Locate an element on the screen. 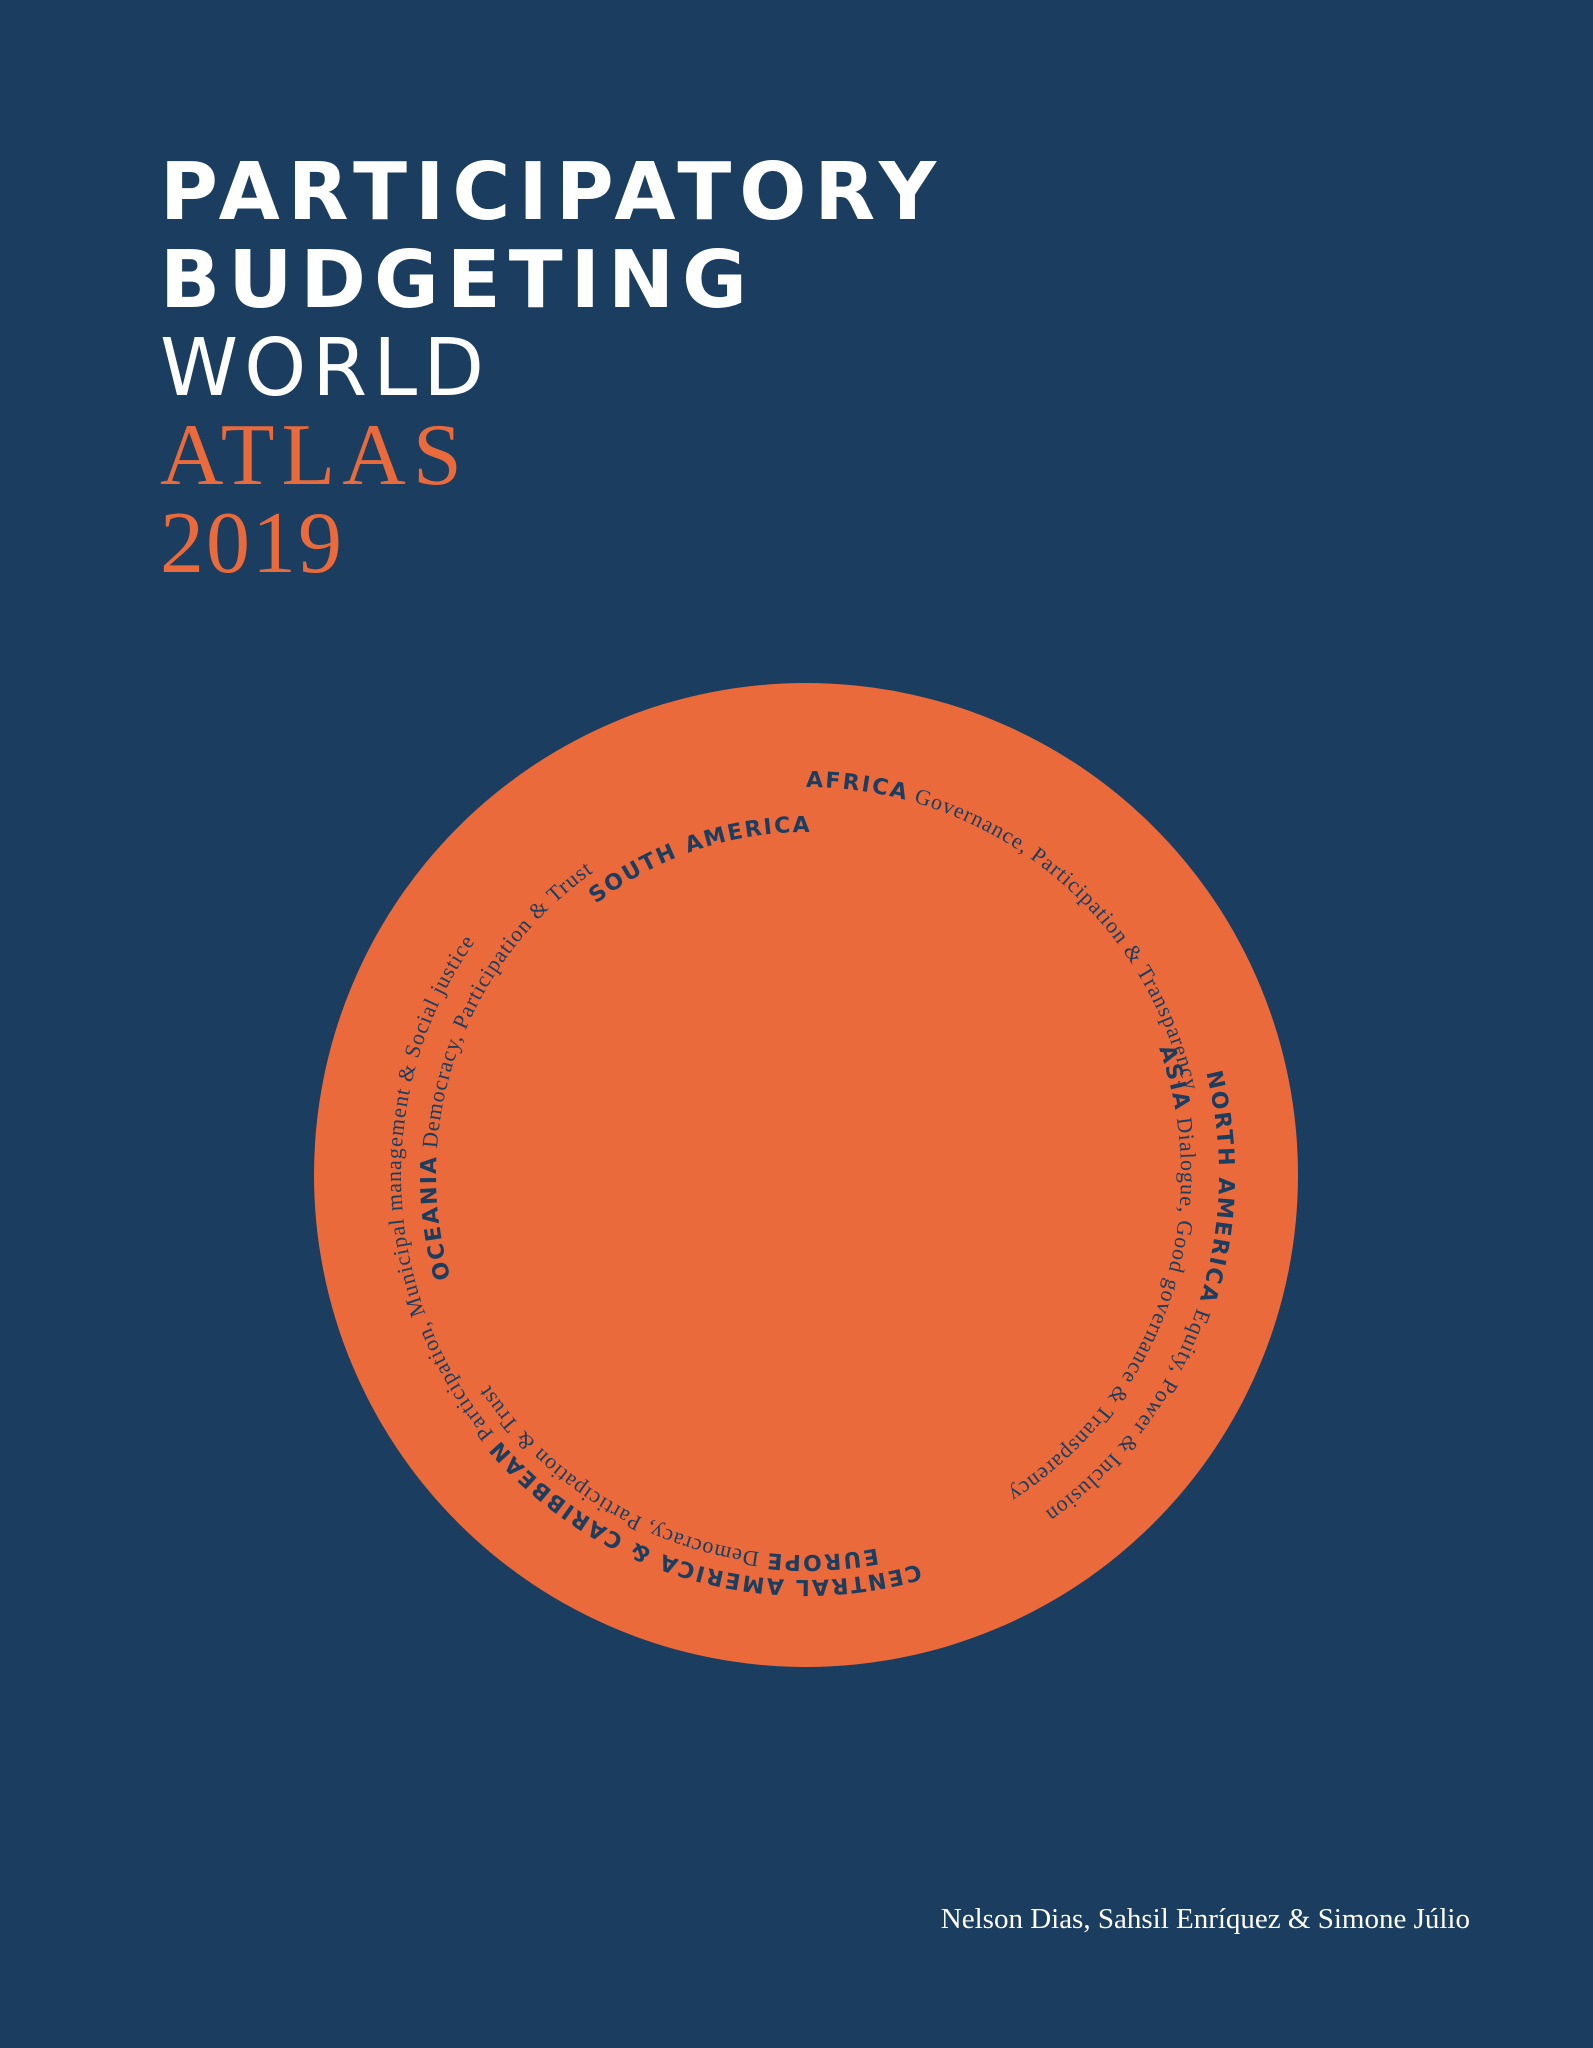  title-line-world: WORLD is located at coordinates (325, 368).